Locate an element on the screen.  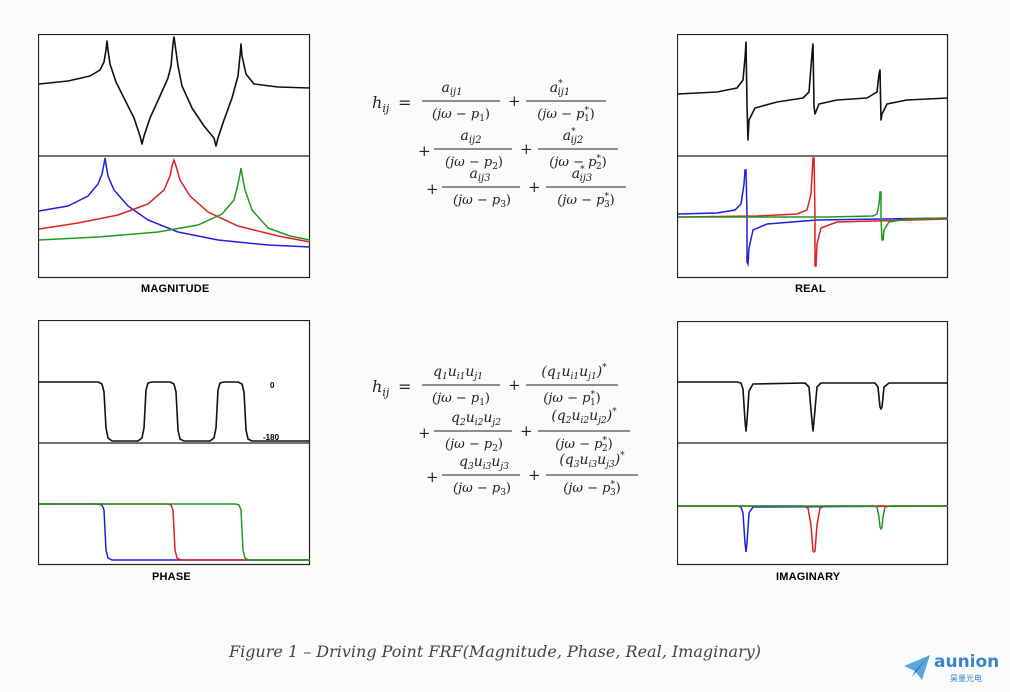
magnitude-plot is located at coordinates (174, 156).